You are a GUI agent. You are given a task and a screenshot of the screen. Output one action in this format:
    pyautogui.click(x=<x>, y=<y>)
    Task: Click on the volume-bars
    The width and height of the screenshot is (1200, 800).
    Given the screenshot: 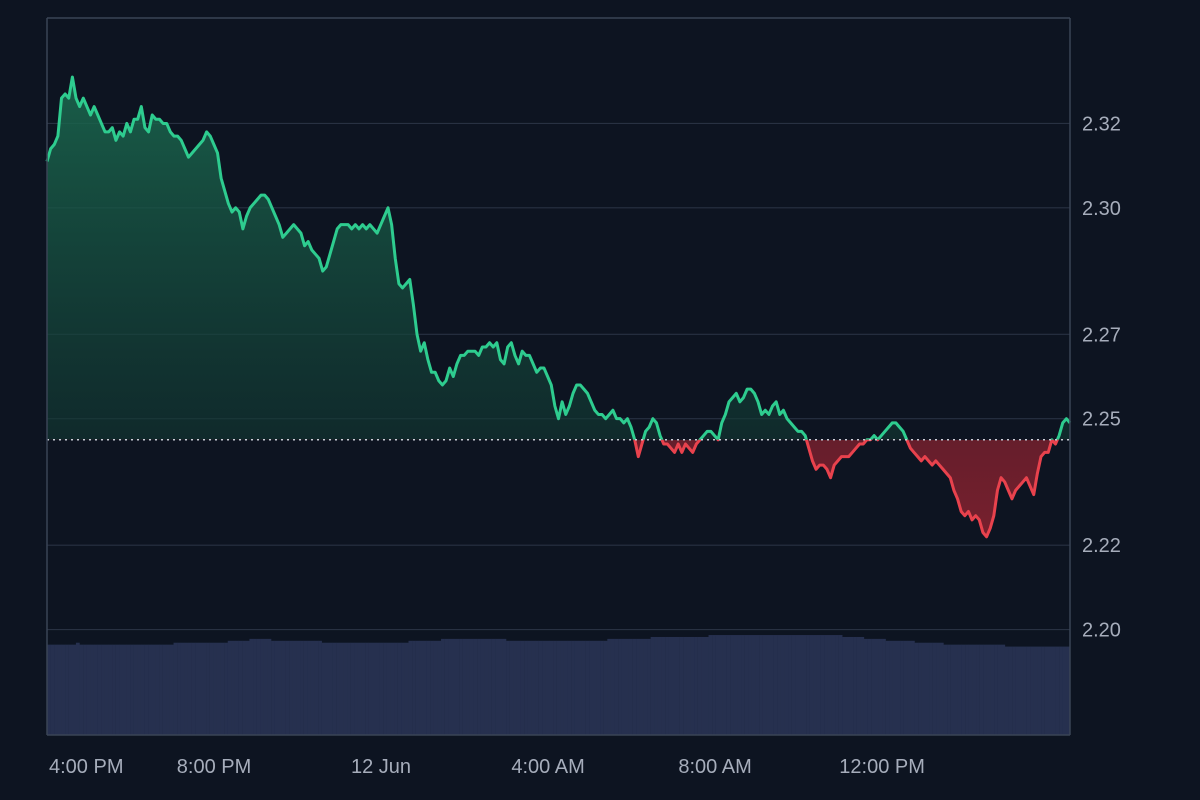 What is the action you would take?
    pyautogui.click(x=559, y=685)
    